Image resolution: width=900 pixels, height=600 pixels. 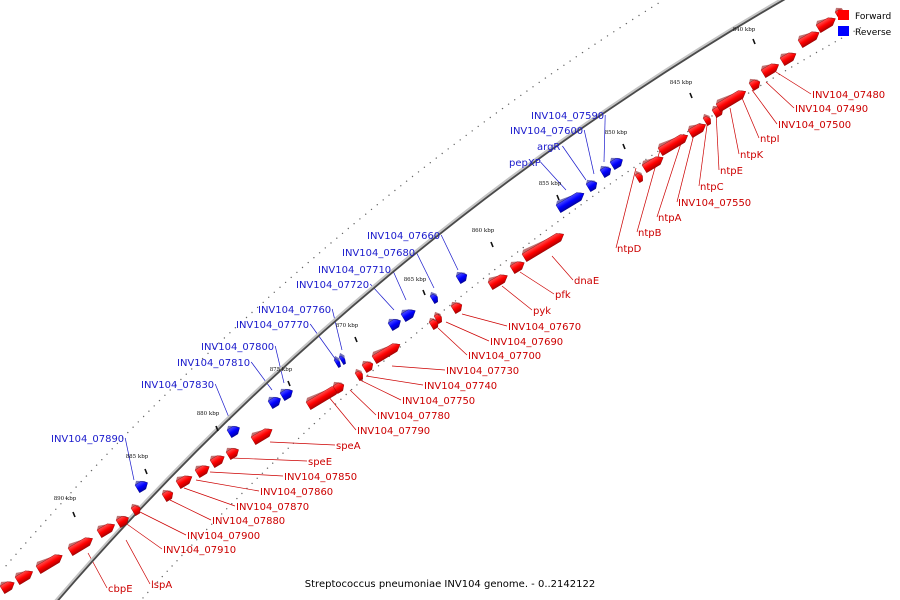 I want to click on legend-forward-label: Forward, so click(x=873, y=17).